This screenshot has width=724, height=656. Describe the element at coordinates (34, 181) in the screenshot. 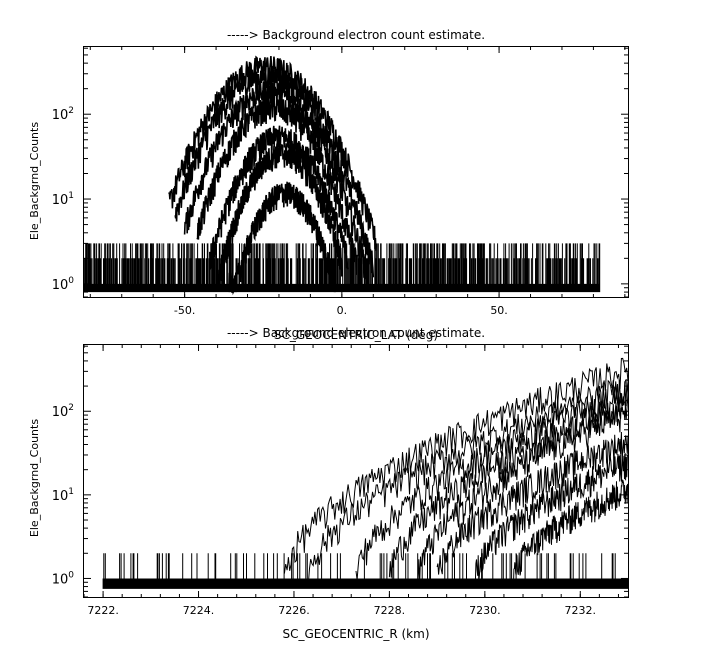

I see `top-chart-ylabel: Ele_Backgrnd_Counts` at that location.